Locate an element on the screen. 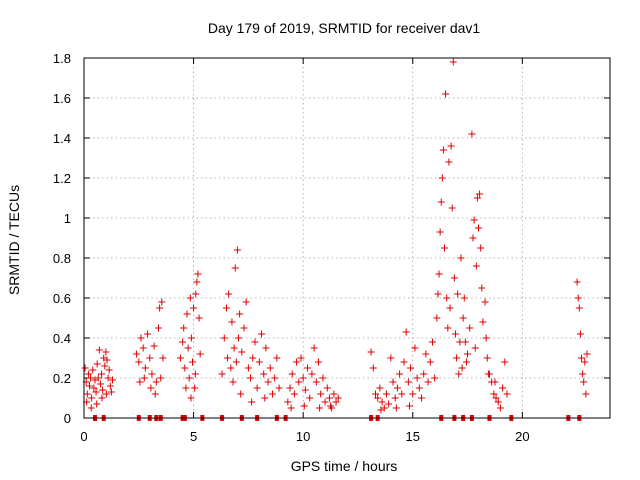 The width and height of the screenshot is (640, 480). y-tick-label: 1 is located at coordinates (67, 218).